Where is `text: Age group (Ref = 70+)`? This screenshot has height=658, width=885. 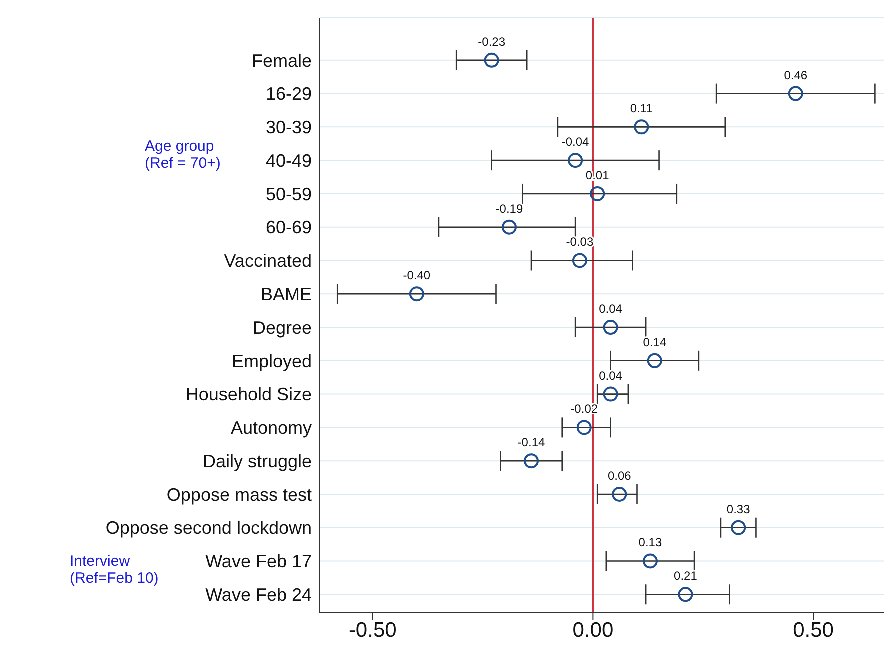 text: Age group (Ref = 70+) is located at coordinates (183, 155).